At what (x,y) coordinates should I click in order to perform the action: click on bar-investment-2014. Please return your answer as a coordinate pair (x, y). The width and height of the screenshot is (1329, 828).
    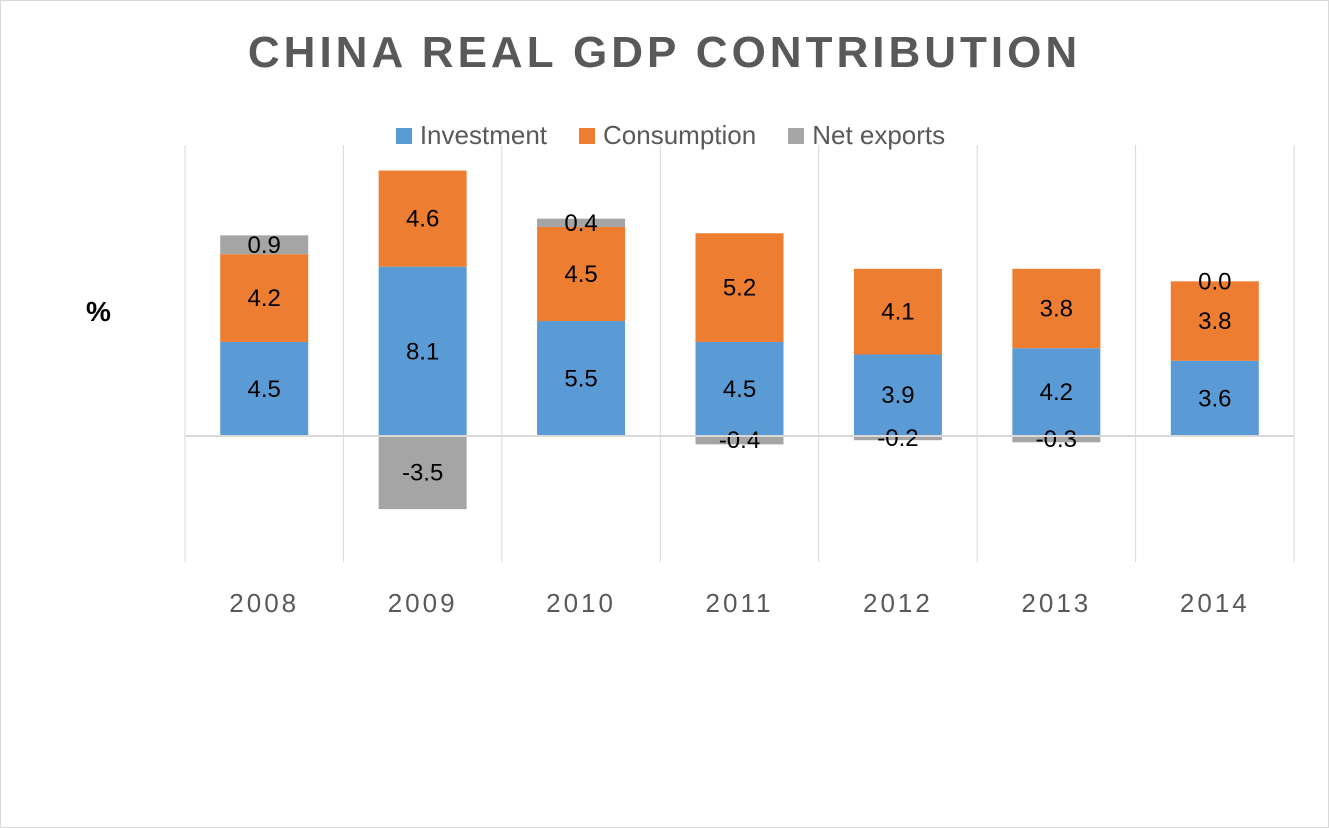
    Looking at the image, I should click on (1214, 398).